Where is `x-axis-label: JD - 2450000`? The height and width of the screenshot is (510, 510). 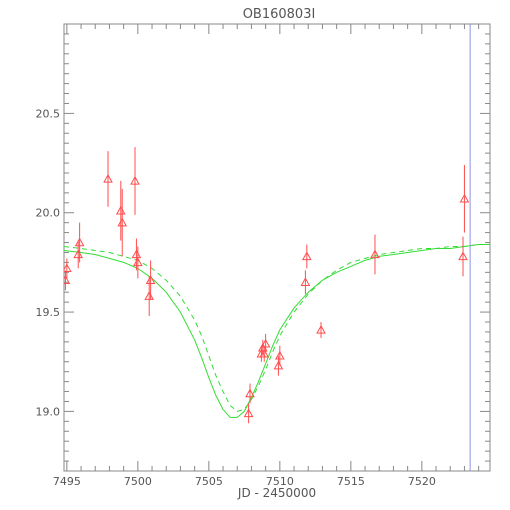
x-axis-label: JD - 2450000 is located at coordinates (276, 493).